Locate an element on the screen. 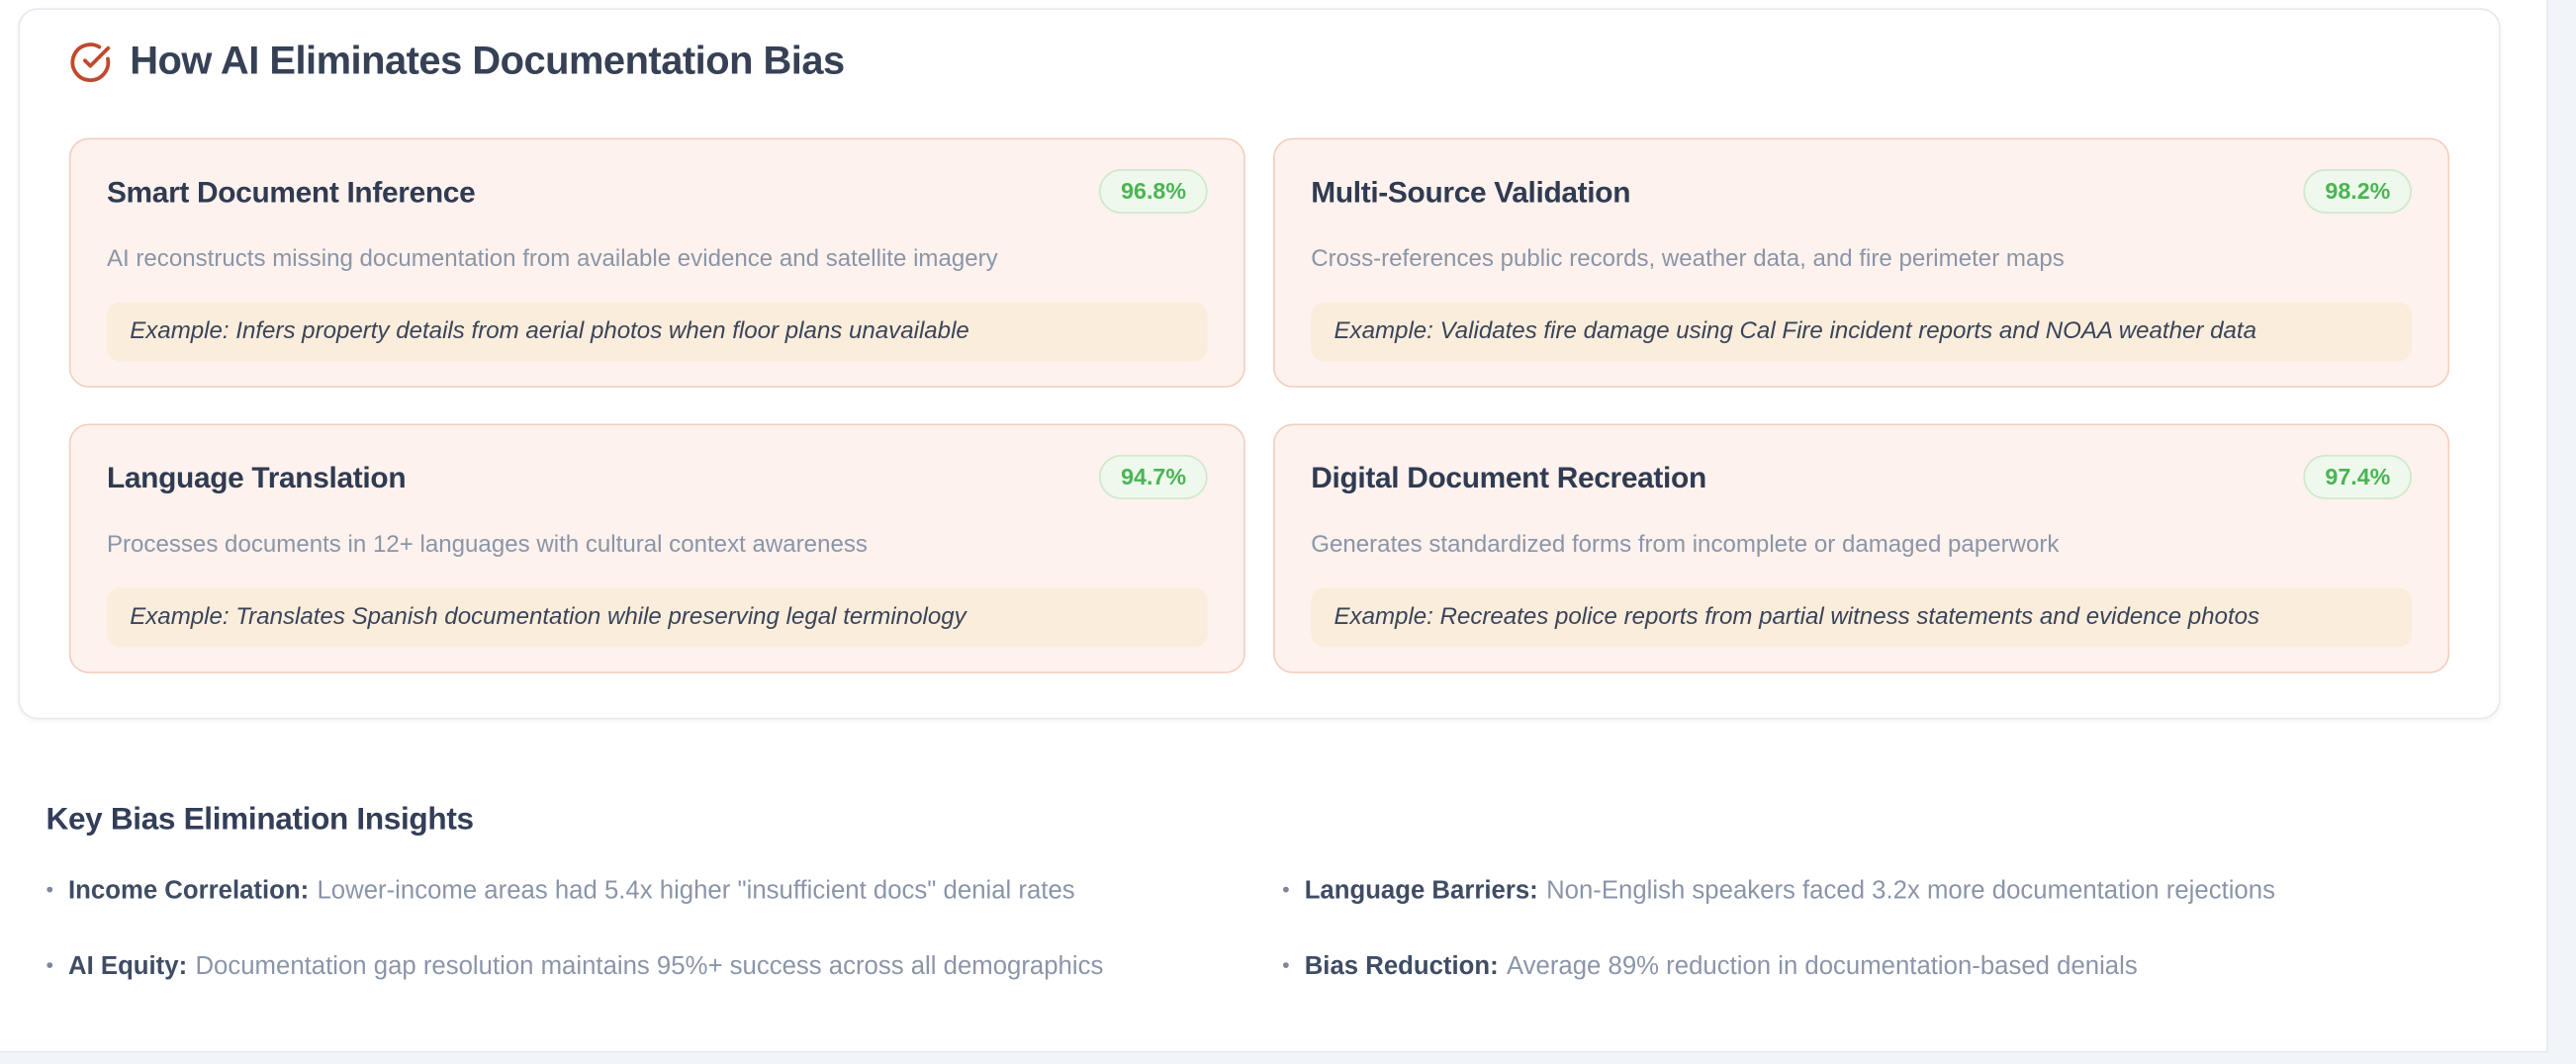  check-circle-icon is located at coordinates (91, 63).